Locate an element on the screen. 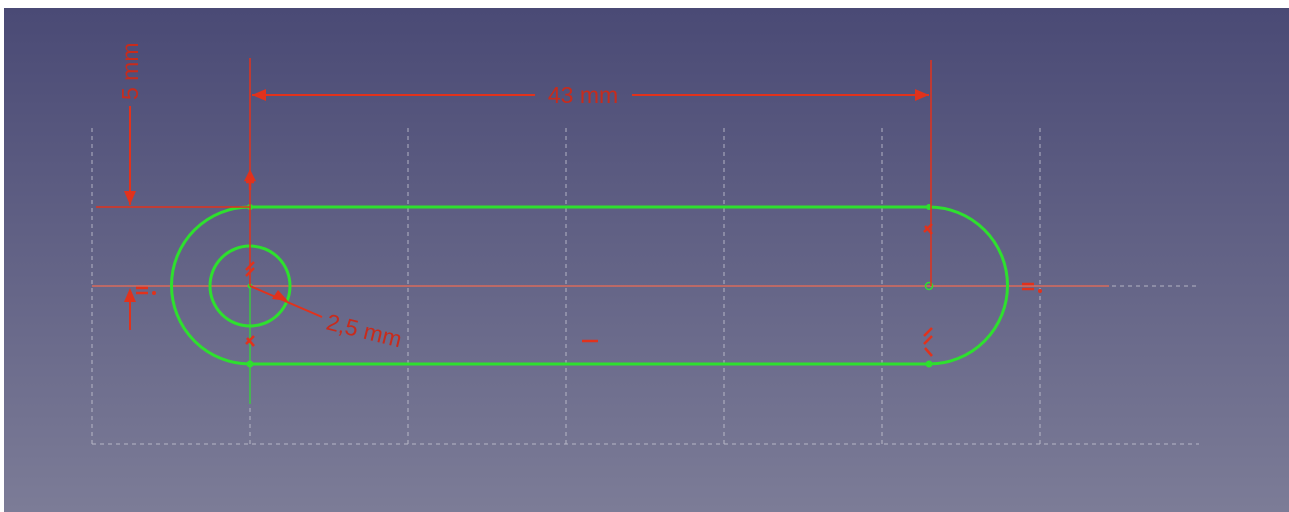 The height and width of the screenshot is (512, 1289). dimension-offset-arrow-down is located at coordinates (130, 198).